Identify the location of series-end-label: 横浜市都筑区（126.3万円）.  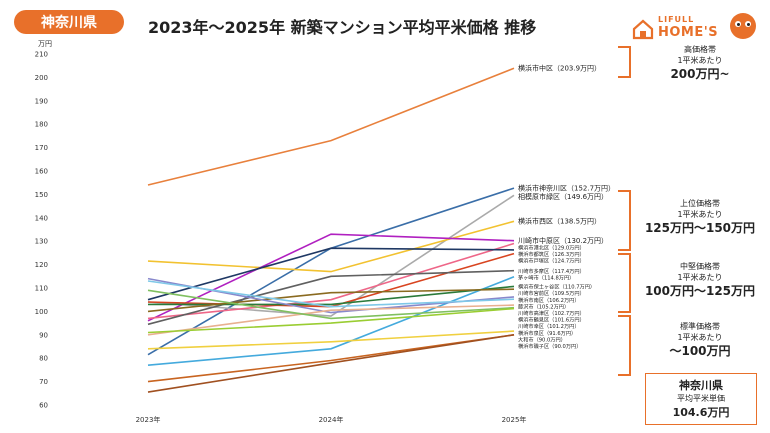
(551, 254).